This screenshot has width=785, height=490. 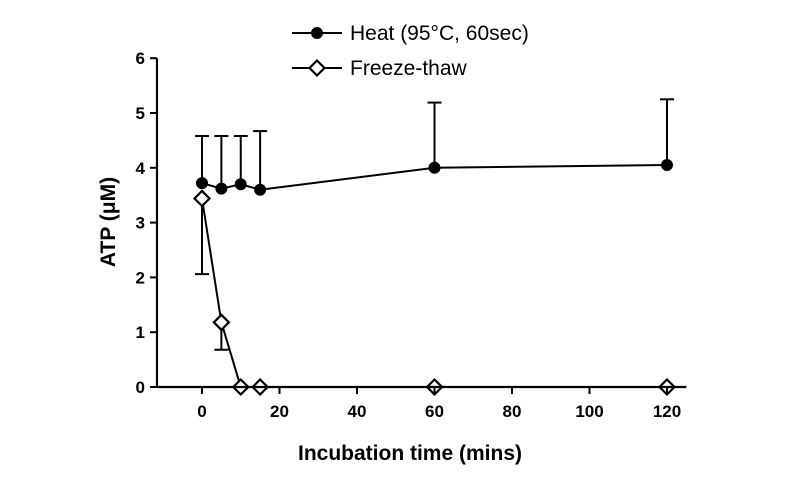 I want to click on y-tick-label: 1, so click(x=140, y=332).